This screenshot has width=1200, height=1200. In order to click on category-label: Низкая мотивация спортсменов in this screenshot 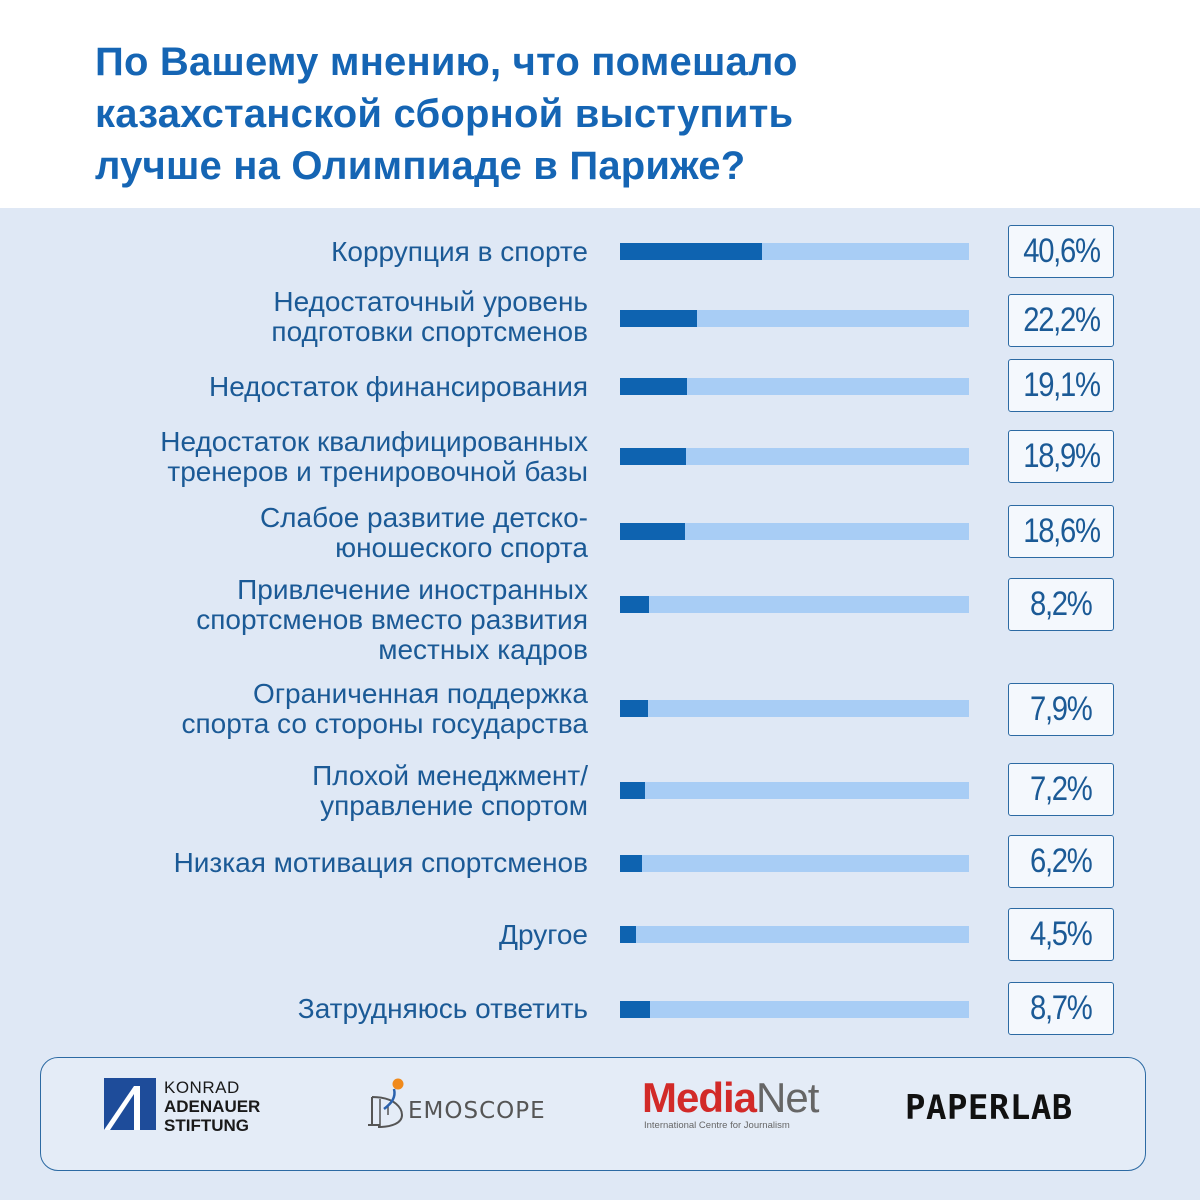, I will do `click(381, 863)`.